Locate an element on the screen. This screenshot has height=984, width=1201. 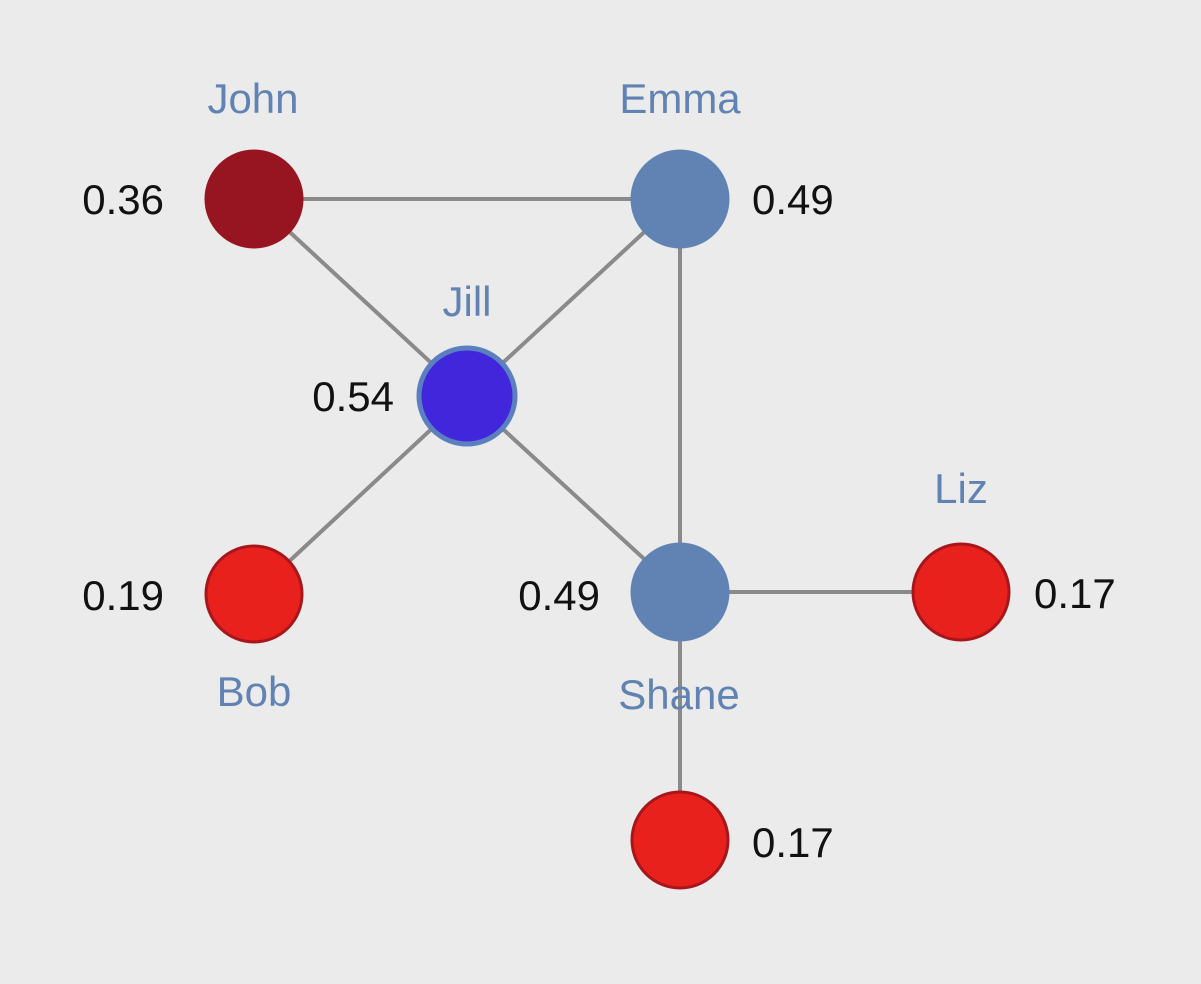
node-score-john: 0.36 is located at coordinates (123, 199).